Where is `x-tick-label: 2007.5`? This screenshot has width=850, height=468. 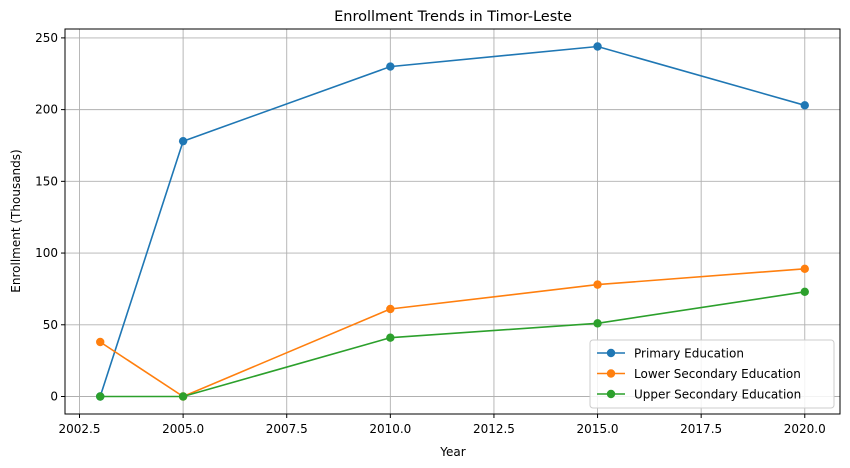 x-tick-label: 2007.5 is located at coordinates (287, 429).